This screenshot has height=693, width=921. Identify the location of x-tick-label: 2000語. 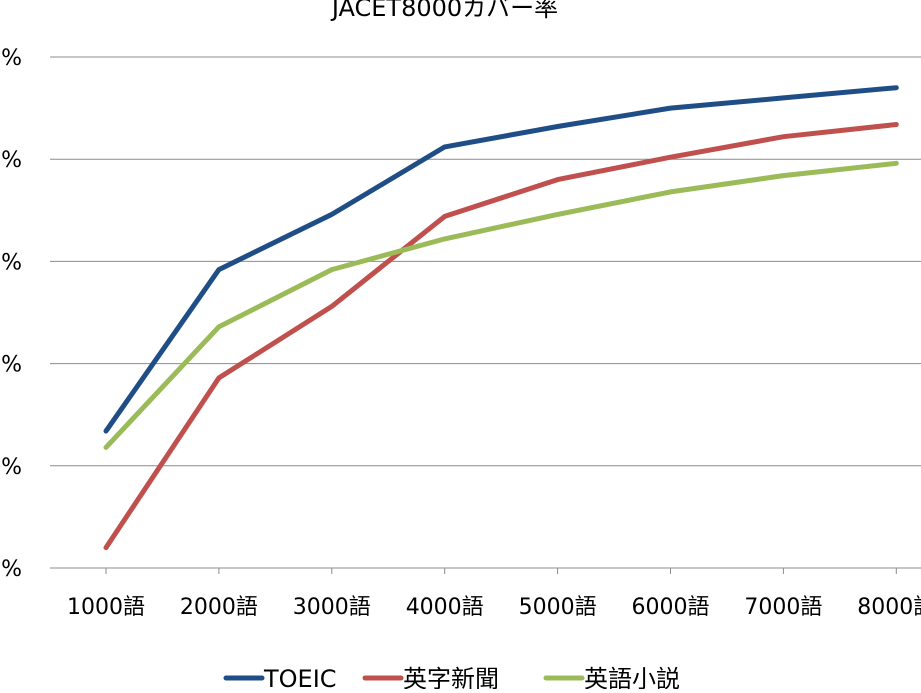
(219, 607).